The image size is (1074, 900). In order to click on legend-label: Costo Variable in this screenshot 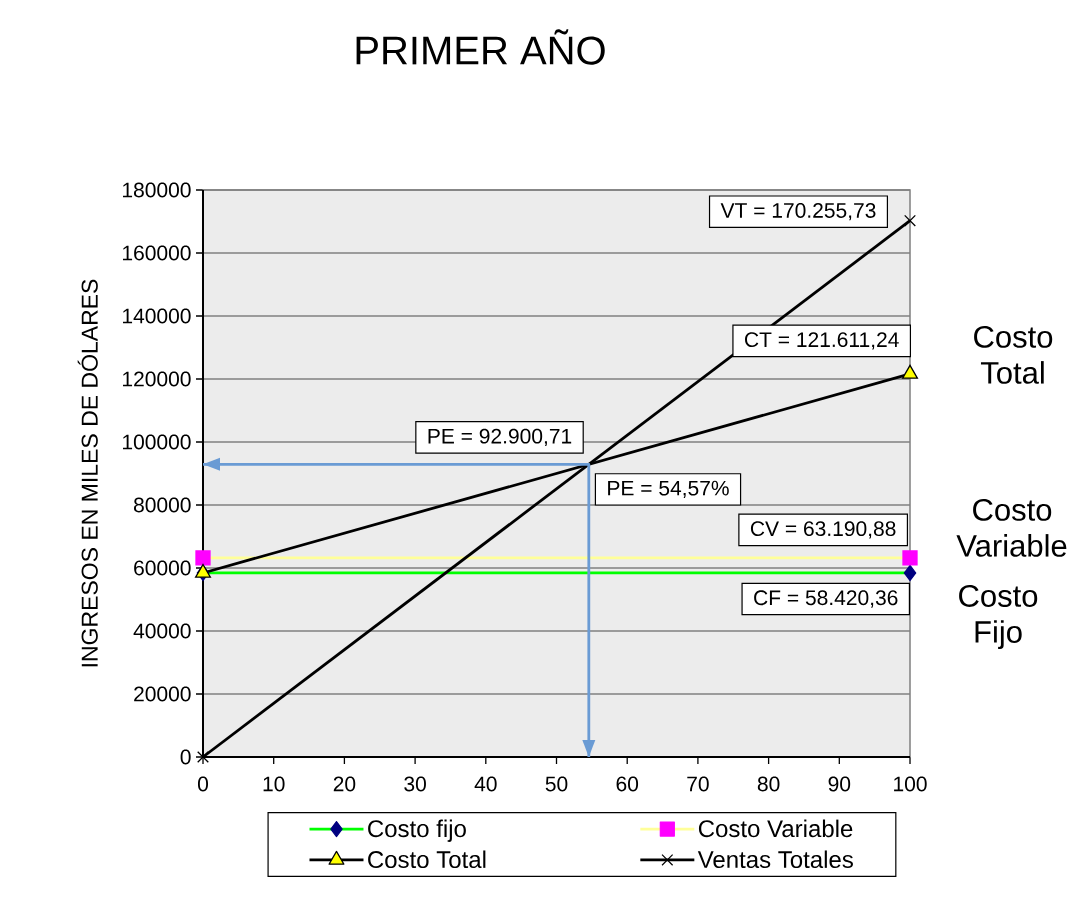, I will do `click(775, 828)`.